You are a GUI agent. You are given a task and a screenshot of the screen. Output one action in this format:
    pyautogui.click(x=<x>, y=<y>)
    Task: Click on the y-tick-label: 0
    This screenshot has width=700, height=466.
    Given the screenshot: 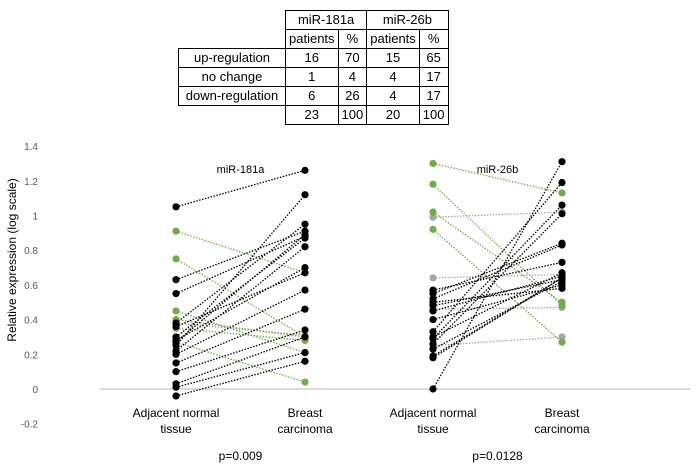 What is the action you would take?
    pyautogui.click(x=35, y=390)
    